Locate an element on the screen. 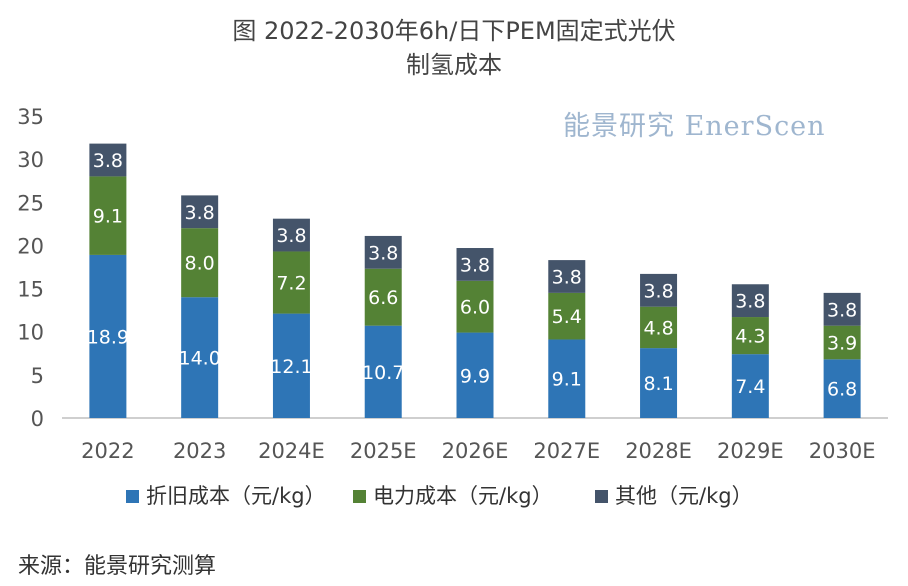 This screenshot has height=586, width=908. legend-label: 电力成本（元/kg） is located at coordinates (463, 496).